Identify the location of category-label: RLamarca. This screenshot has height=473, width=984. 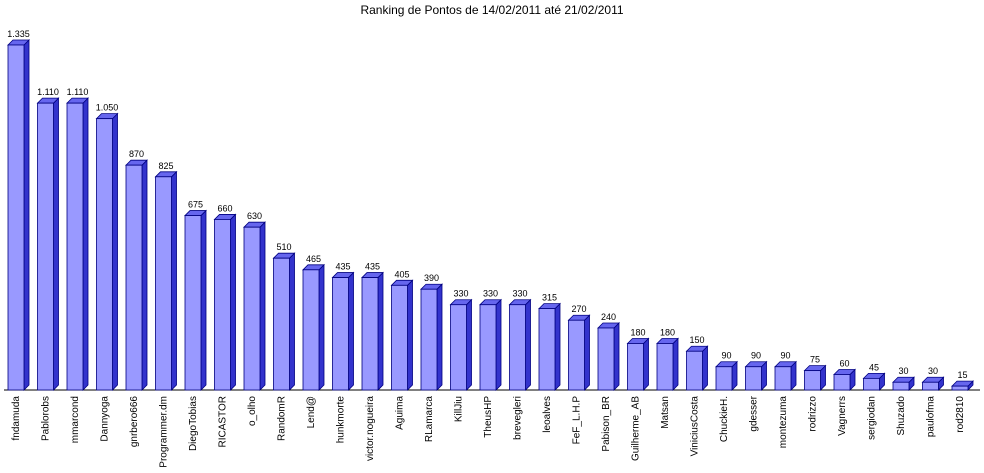
(429, 419).